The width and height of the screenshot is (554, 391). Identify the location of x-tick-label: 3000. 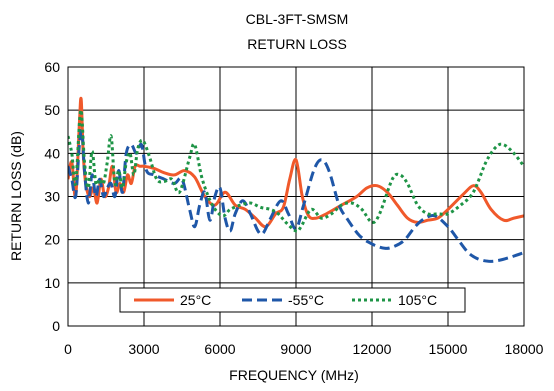
(143, 349).